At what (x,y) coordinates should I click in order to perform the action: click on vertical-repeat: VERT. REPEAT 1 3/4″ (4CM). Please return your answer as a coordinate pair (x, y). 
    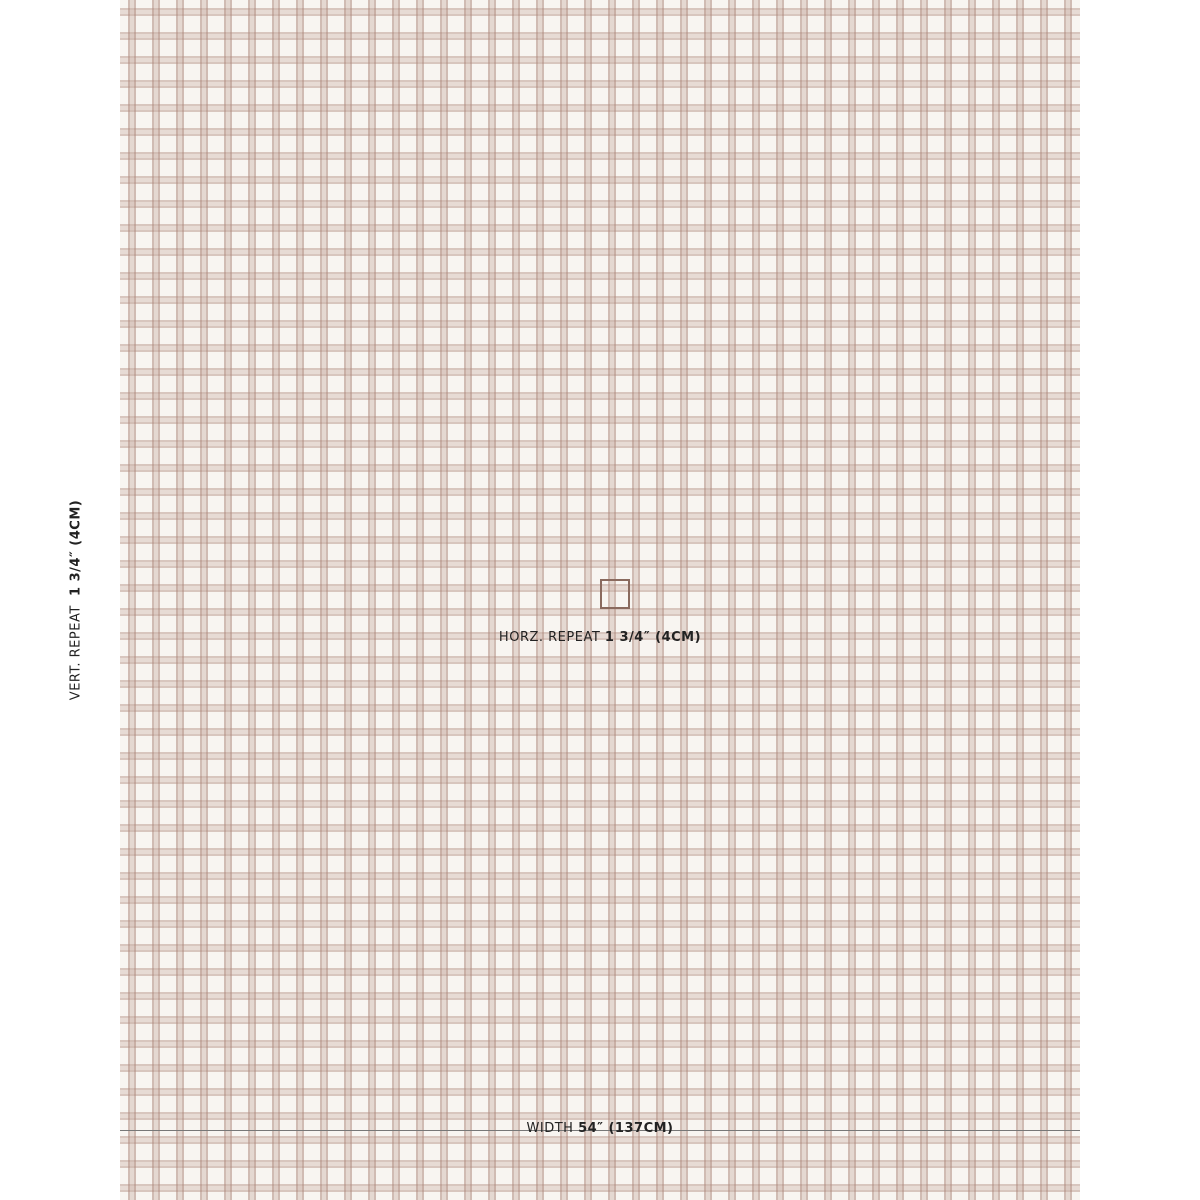
    Looking at the image, I should click on (76, 600).